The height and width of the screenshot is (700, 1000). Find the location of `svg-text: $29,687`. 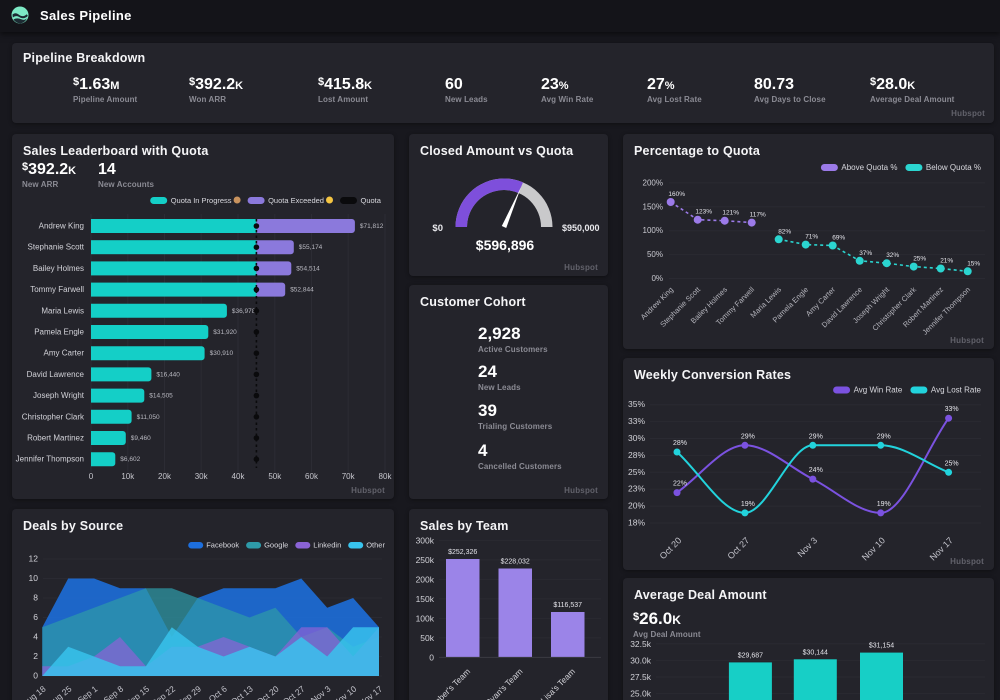

svg-text: $29,687 is located at coordinates (750, 655).